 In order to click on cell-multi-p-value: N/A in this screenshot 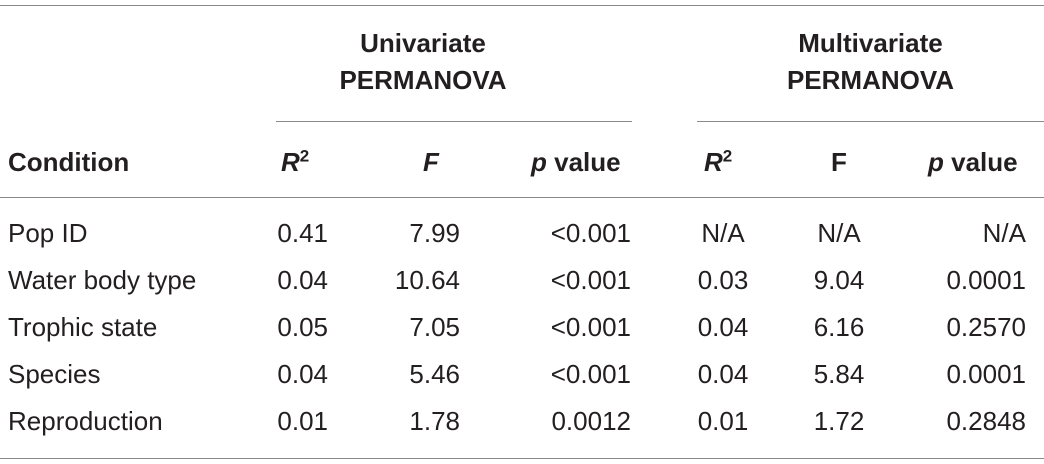, I will do `click(1004, 233)`.